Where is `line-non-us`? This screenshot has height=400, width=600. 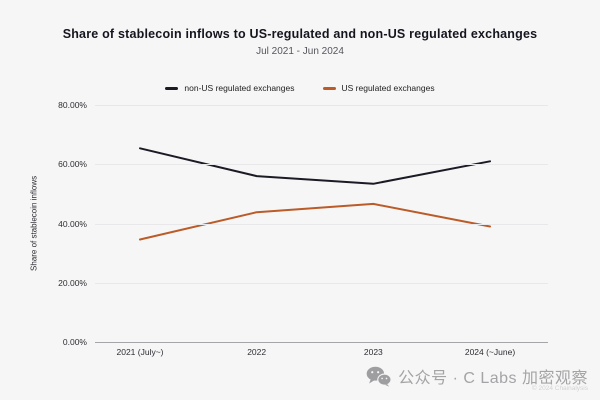 line-non-us is located at coordinates (315, 166).